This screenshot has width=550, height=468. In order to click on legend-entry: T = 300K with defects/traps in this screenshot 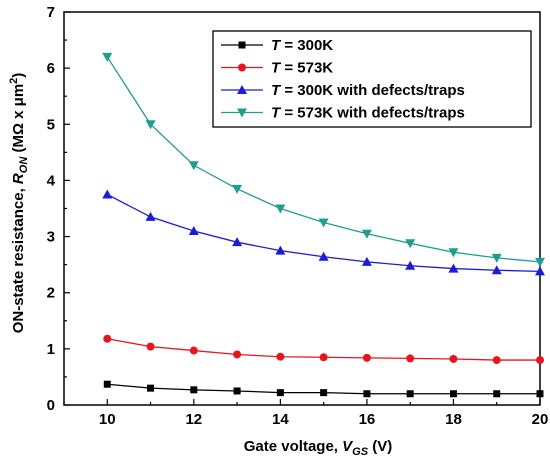, I will do `click(343, 90)`.